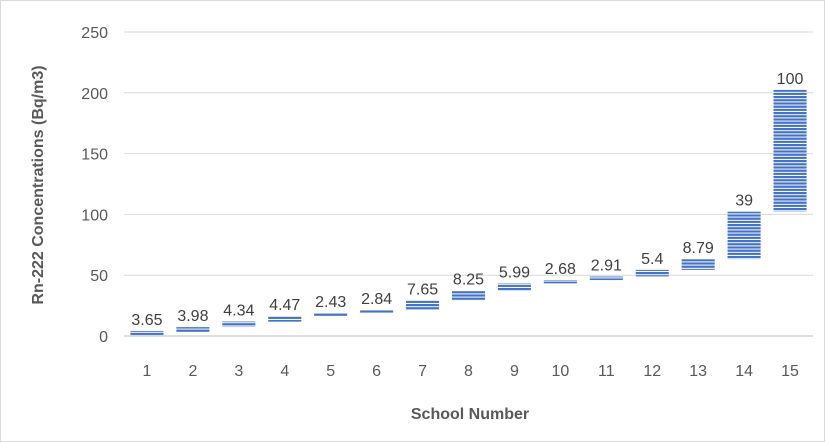 Image resolution: width=825 pixels, height=442 pixels. What do you see at coordinates (330, 302) in the screenshot?
I see `data-label: 2.43` at bounding box center [330, 302].